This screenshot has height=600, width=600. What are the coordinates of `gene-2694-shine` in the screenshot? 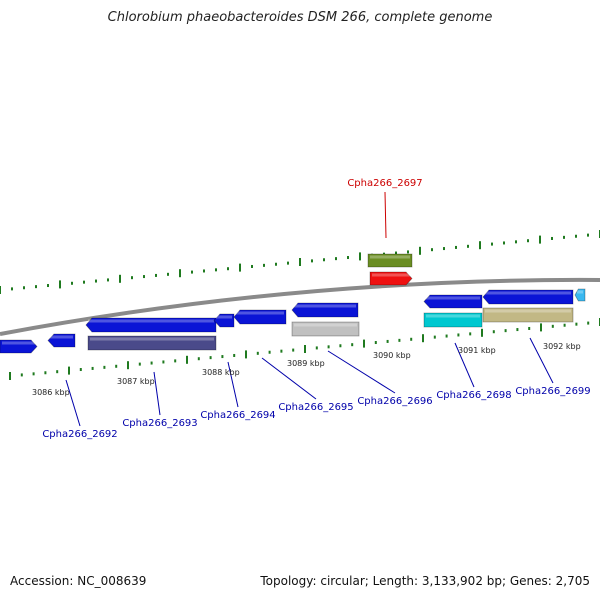 It's located at (224, 317).